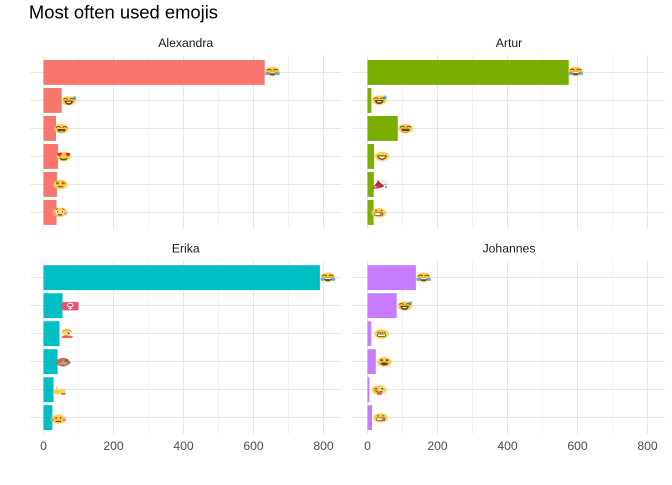 The height and width of the screenshot is (485, 672). What do you see at coordinates (509, 249) in the screenshot?
I see `svg-text: Johannes` at bounding box center [509, 249].